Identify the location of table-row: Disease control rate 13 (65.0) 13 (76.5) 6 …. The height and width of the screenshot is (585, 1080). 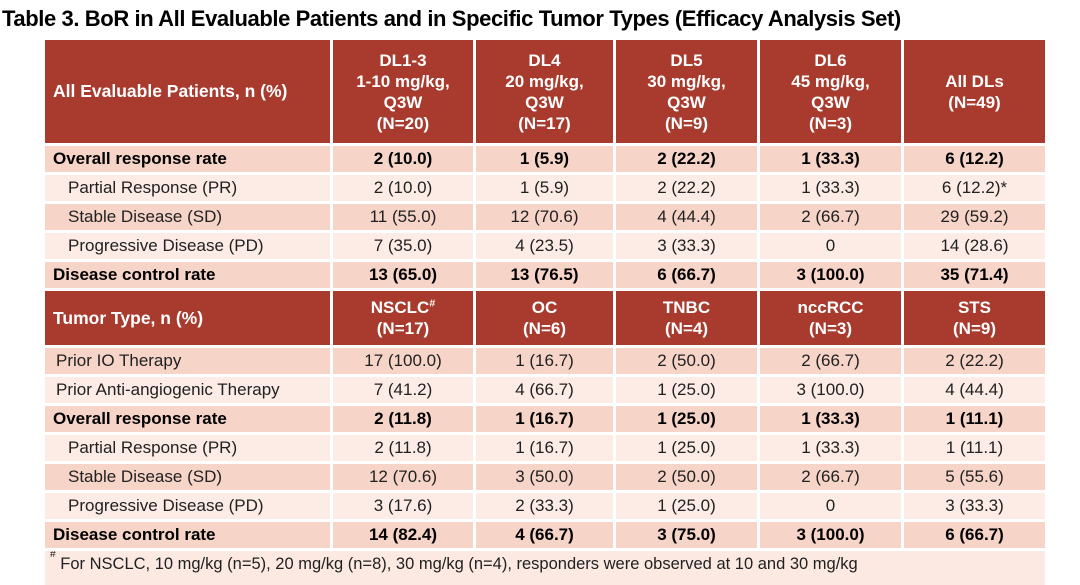
(545, 275).